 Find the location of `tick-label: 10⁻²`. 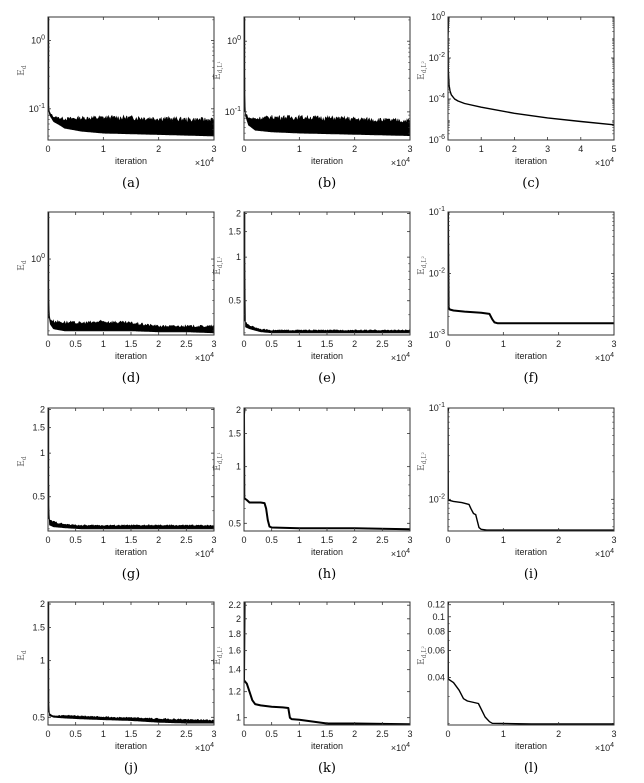

tick-label: 10⁻² is located at coordinates (437, 273).